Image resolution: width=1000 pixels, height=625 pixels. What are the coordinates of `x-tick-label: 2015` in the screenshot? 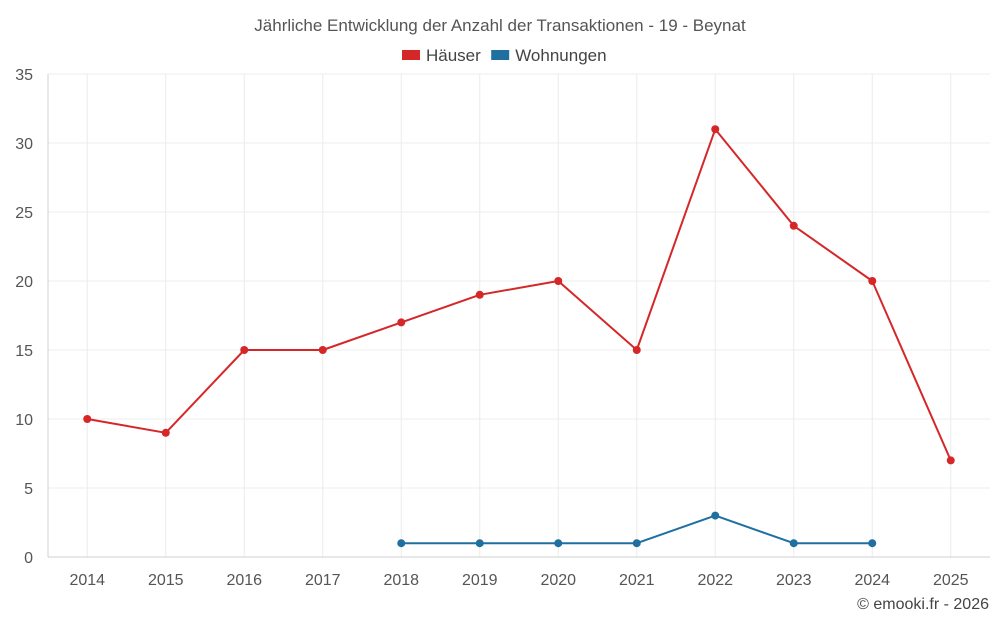 It's located at (166, 580).